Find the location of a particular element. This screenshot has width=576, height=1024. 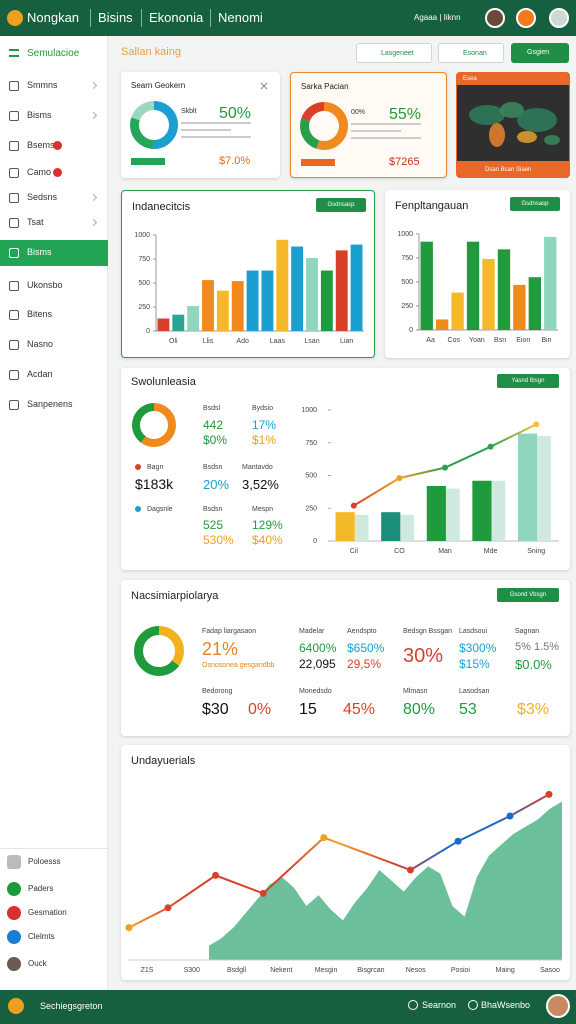

y-tick-label: 0 is located at coordinates (315, 541).